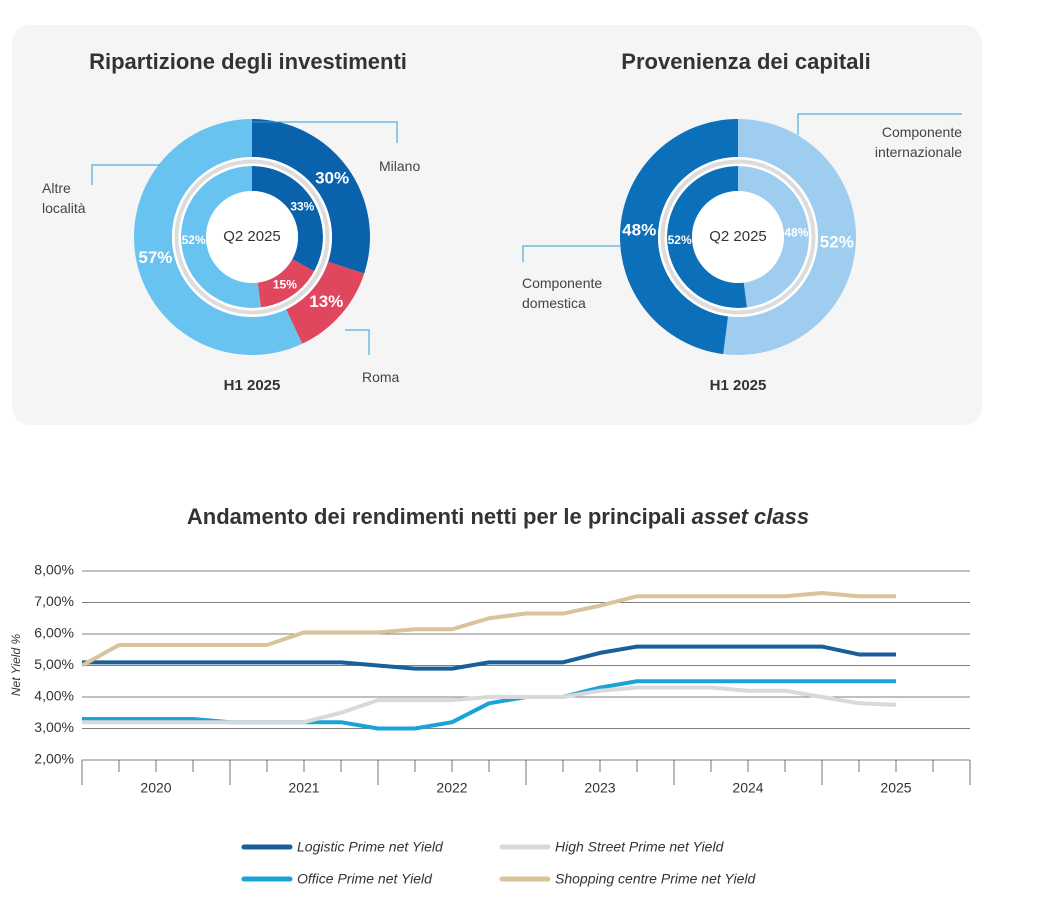  Describe the element at coordinates (303, 788) in the screenshot. I see `x-tick-label: 2021` at that location.